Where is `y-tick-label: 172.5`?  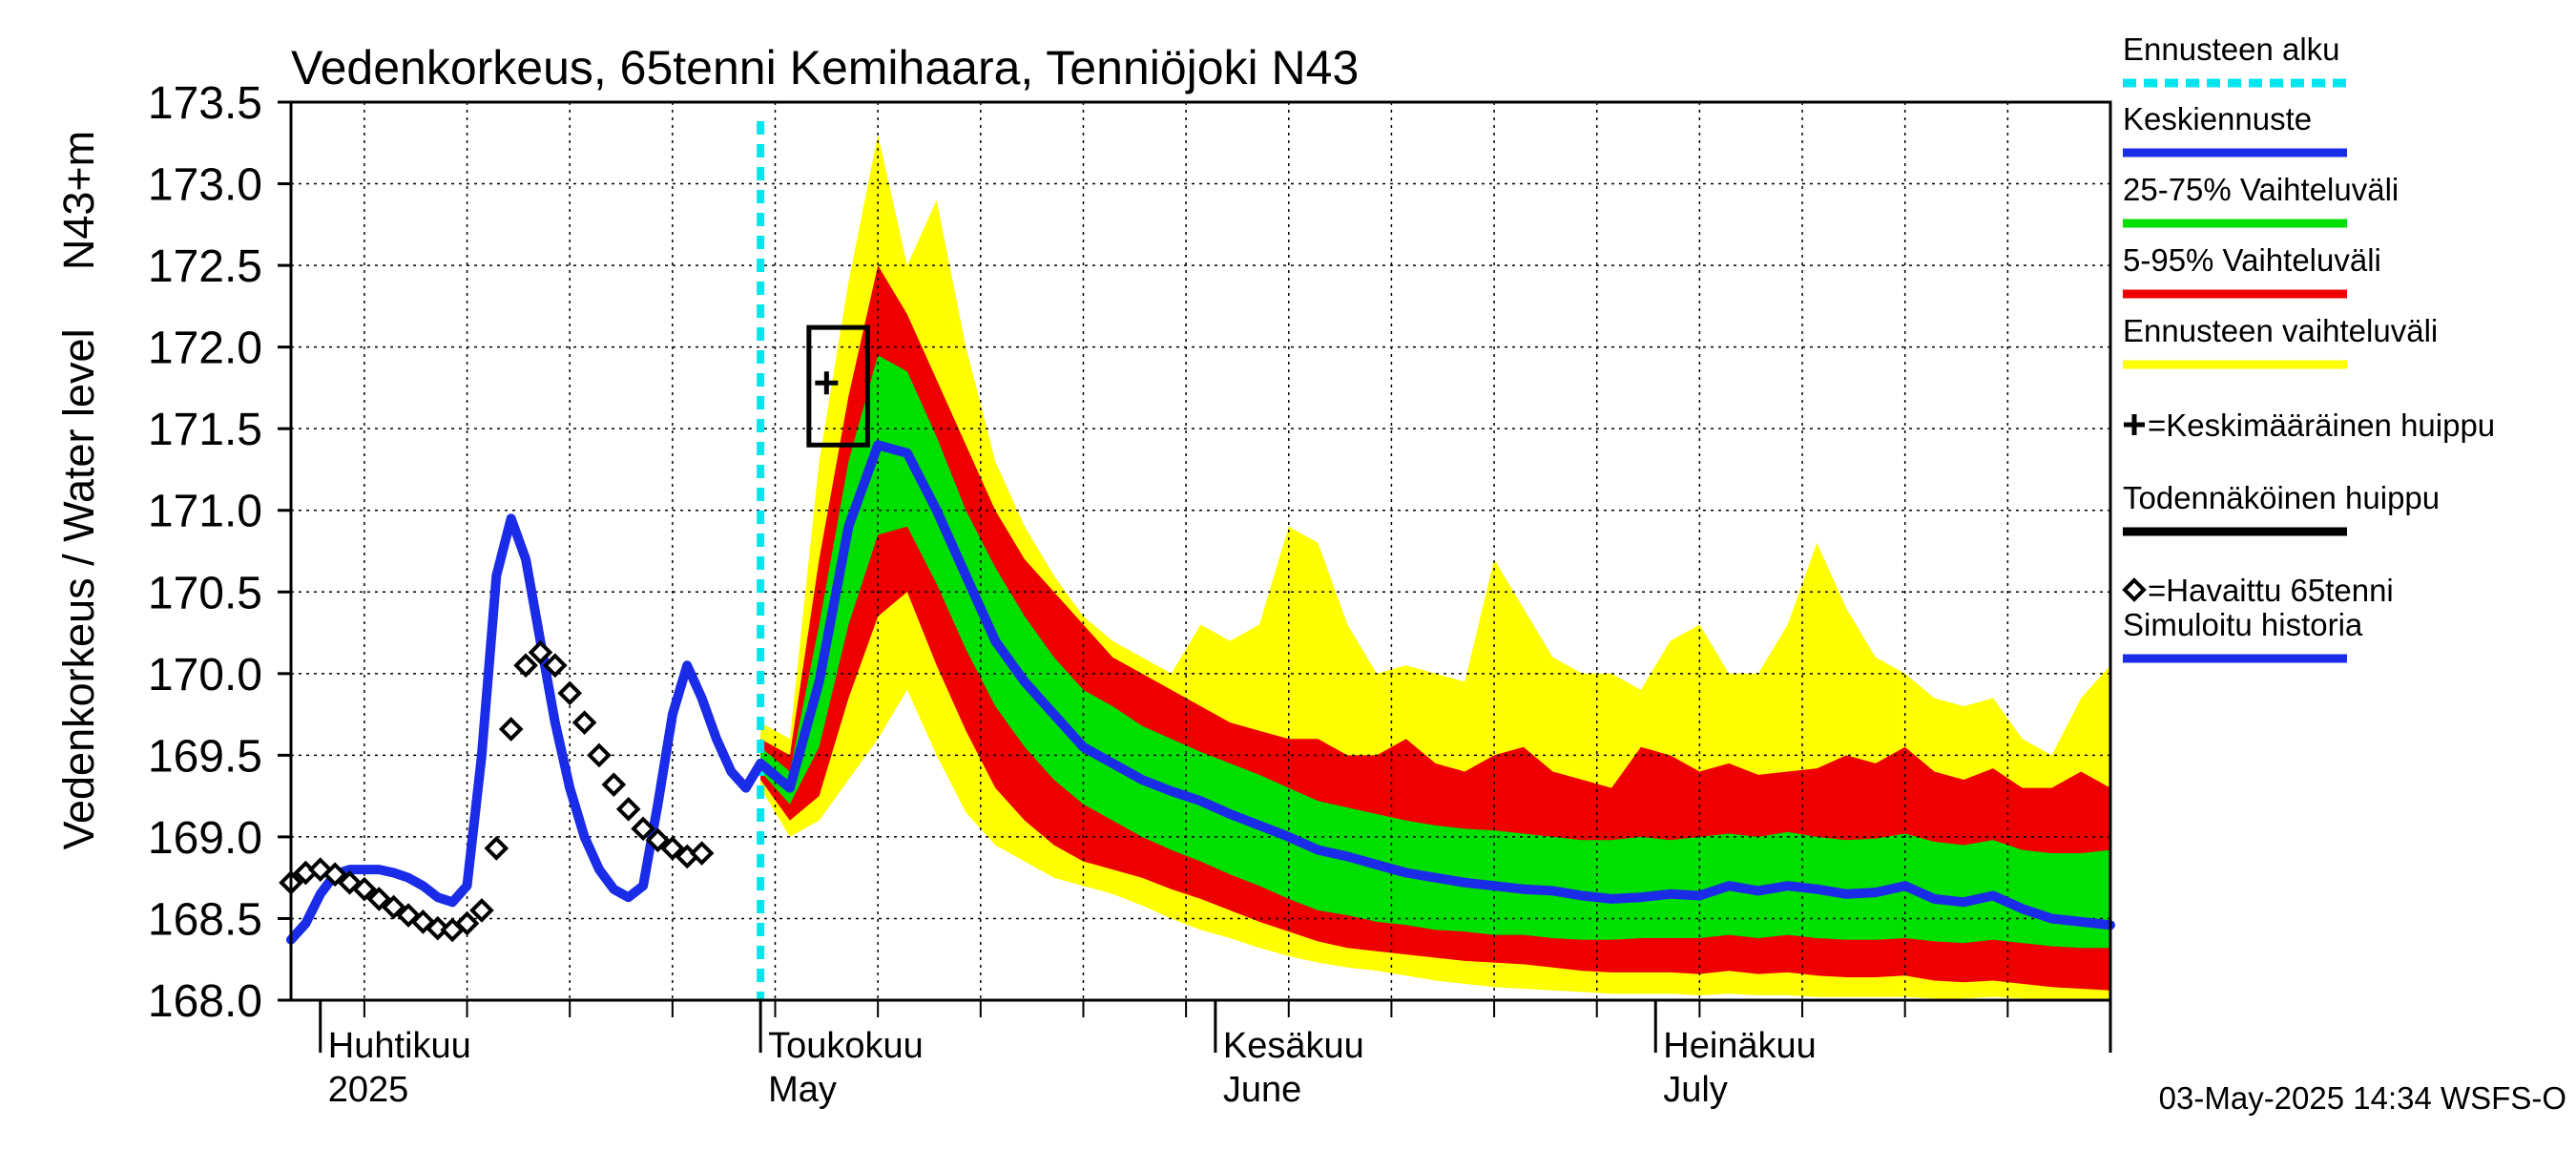
y-tick-label: 172.5 is located at coordinates (205, 266).